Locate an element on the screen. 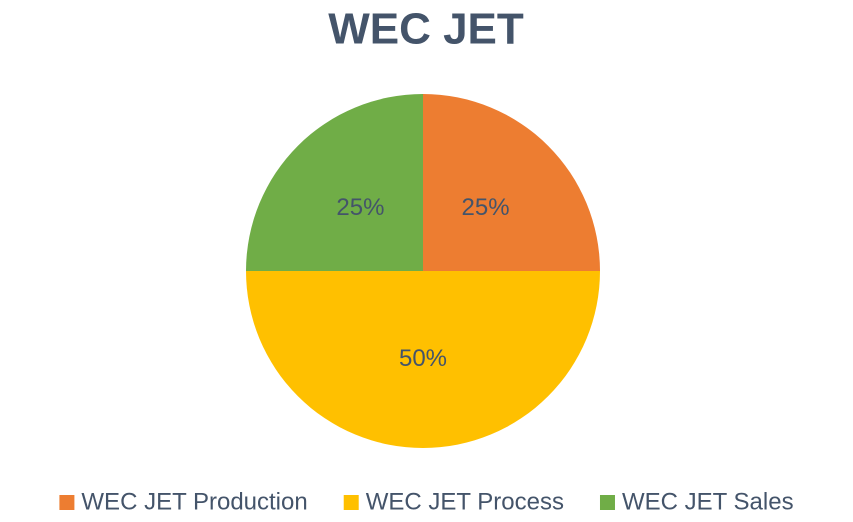 The height and width of the screenshot is (522, 853). legend-label: WEC JET Process is located at coordinates (465, 501).